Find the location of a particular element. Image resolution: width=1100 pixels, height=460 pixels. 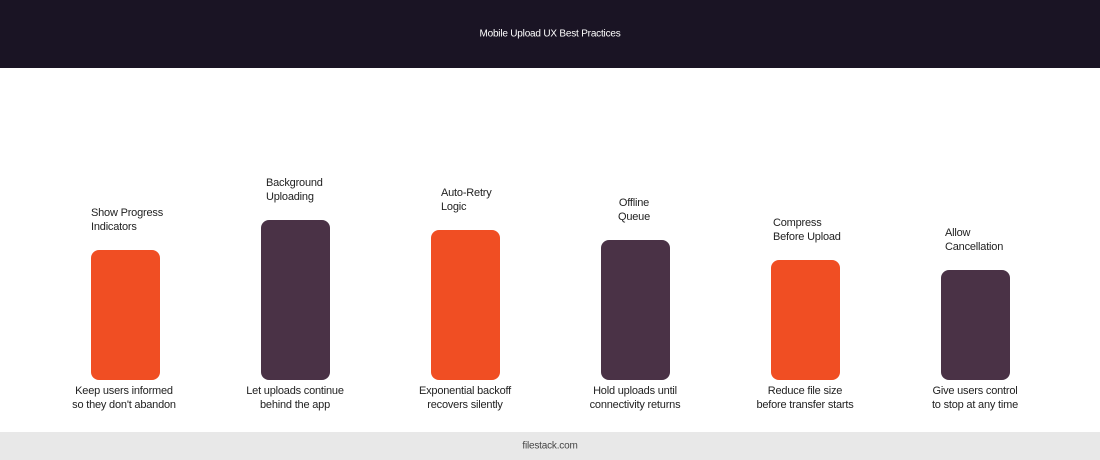

header-title: Mobile Upload UX Best Practices is located at coordinates (549, 34).